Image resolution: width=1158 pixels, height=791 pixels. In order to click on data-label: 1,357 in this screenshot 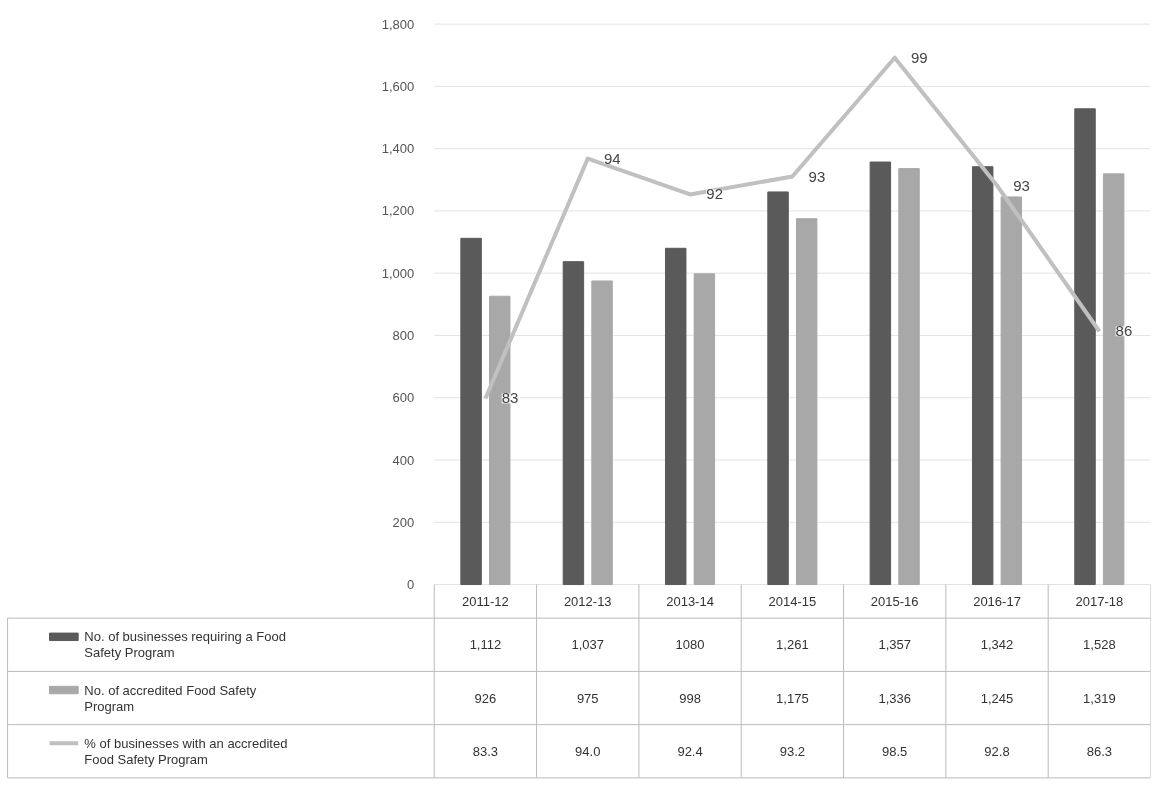, I will do `click(894, 645)`.